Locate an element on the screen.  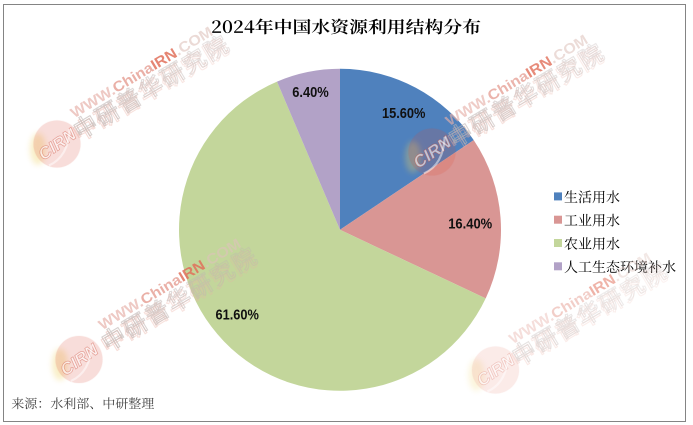
svg-text: 15.60% is located at coordinates (404, 113).